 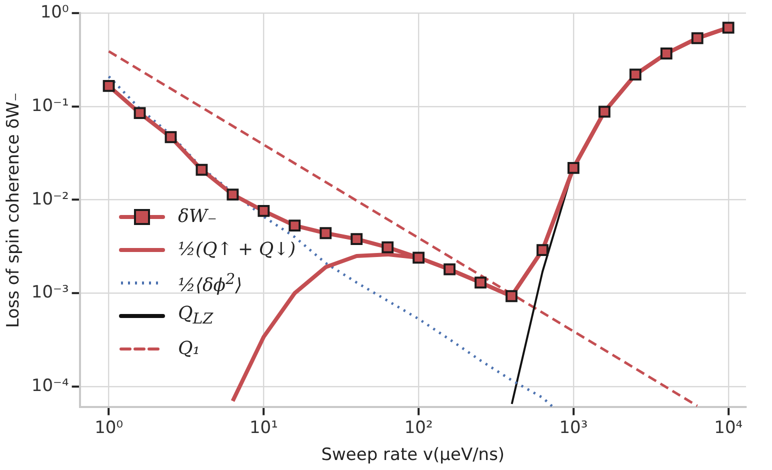 I want to click on y-tick-label: 10⁰, so click(x=54, y=12).